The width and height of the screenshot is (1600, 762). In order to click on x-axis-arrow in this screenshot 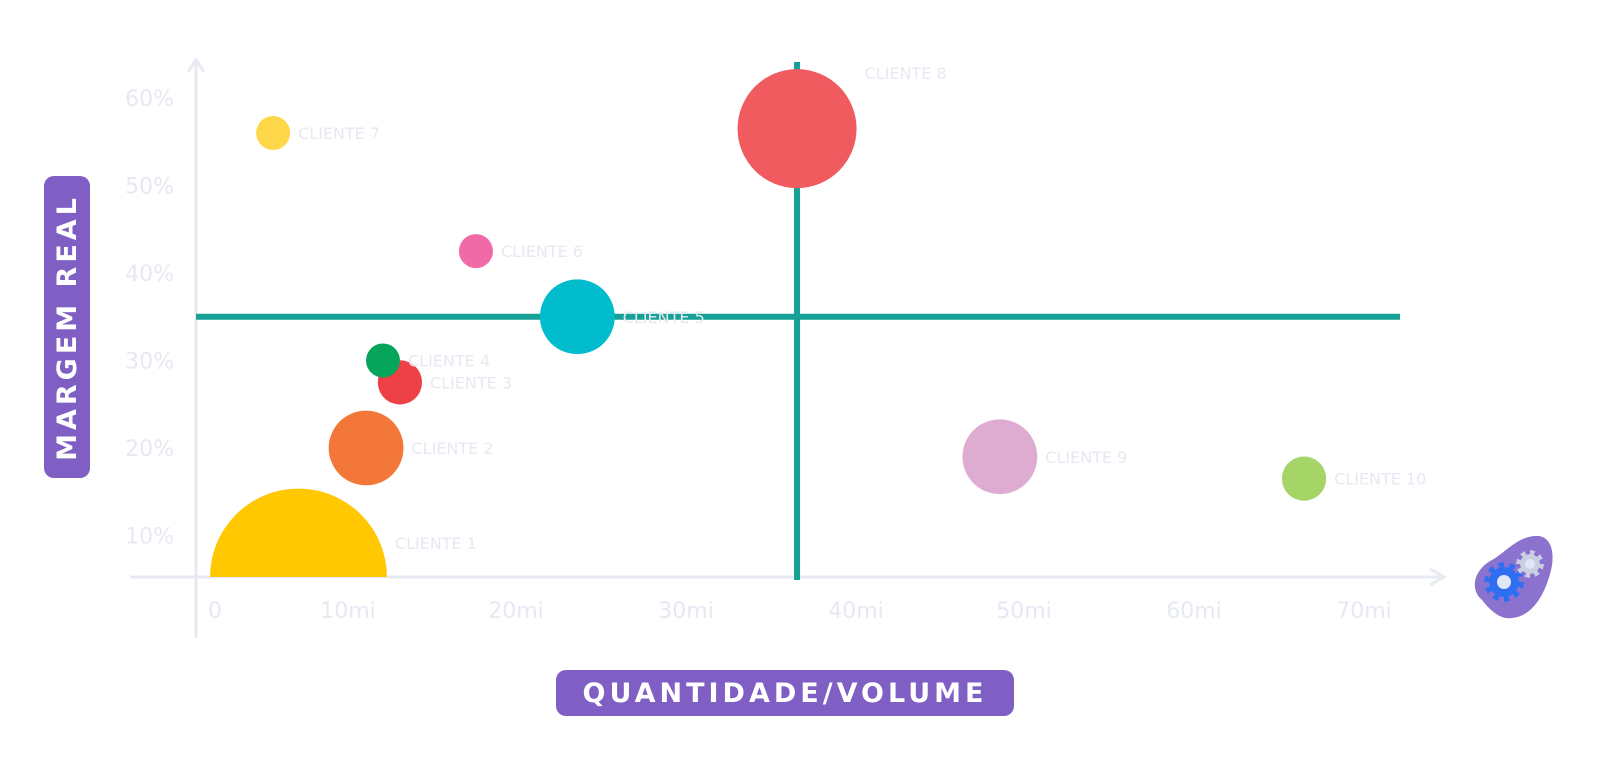, I will do `click(1438, 577)`.